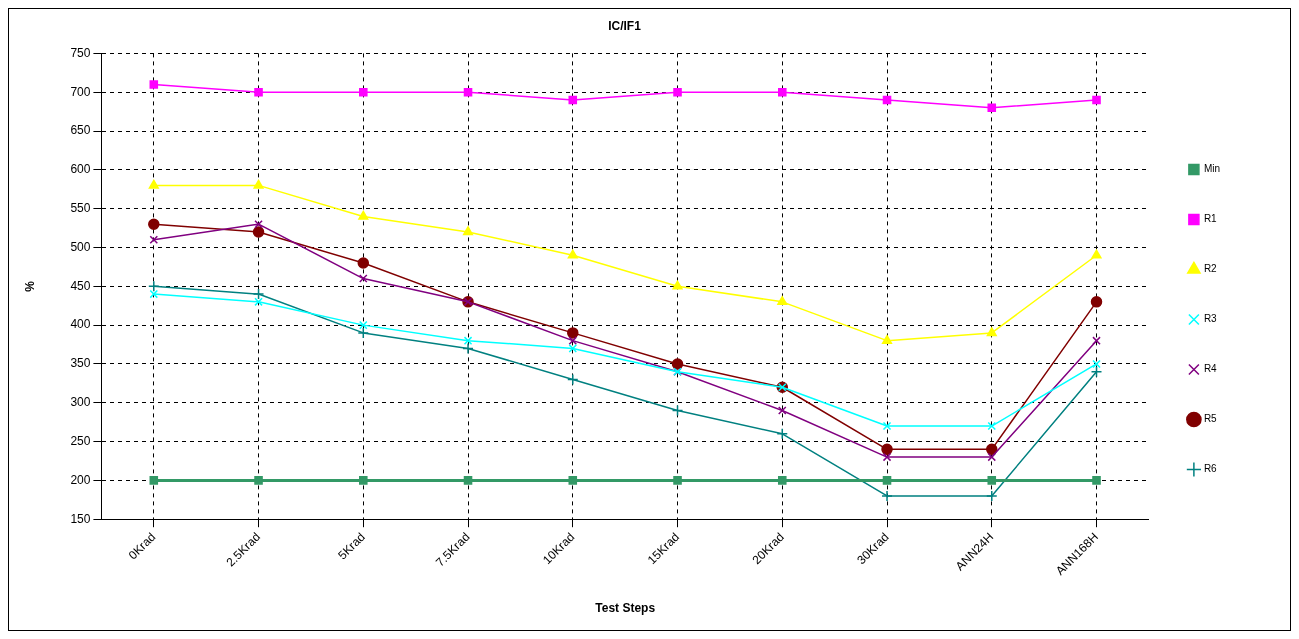 This screenshot has height=639, width=1299. I want to click on legend-label: R5, so click(1210, 419).